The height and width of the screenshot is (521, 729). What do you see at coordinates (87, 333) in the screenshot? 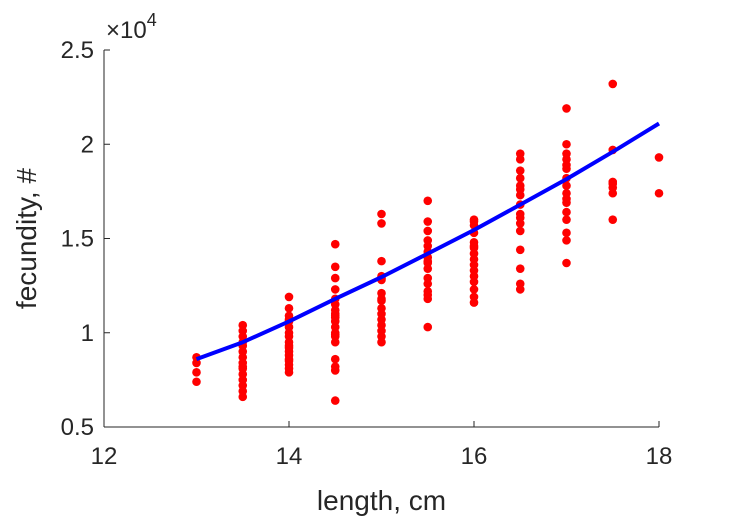
I see `y-tick-label: 1` at bounding box center [87, 333].